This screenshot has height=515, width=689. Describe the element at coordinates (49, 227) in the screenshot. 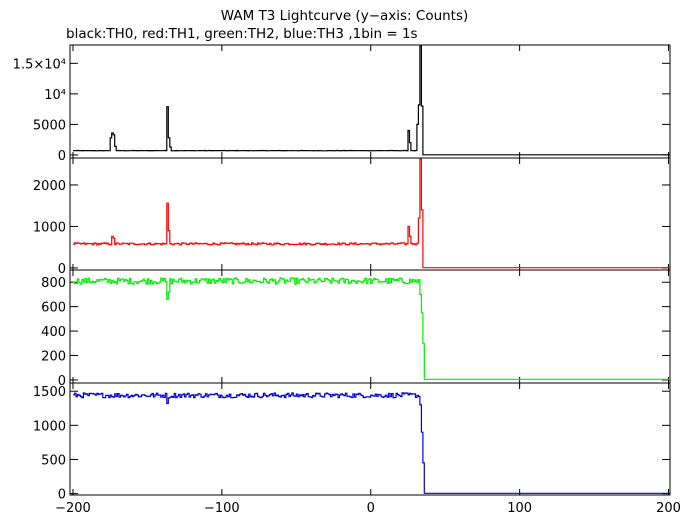

I see `ytick-label-TH1: 1000` at that location.